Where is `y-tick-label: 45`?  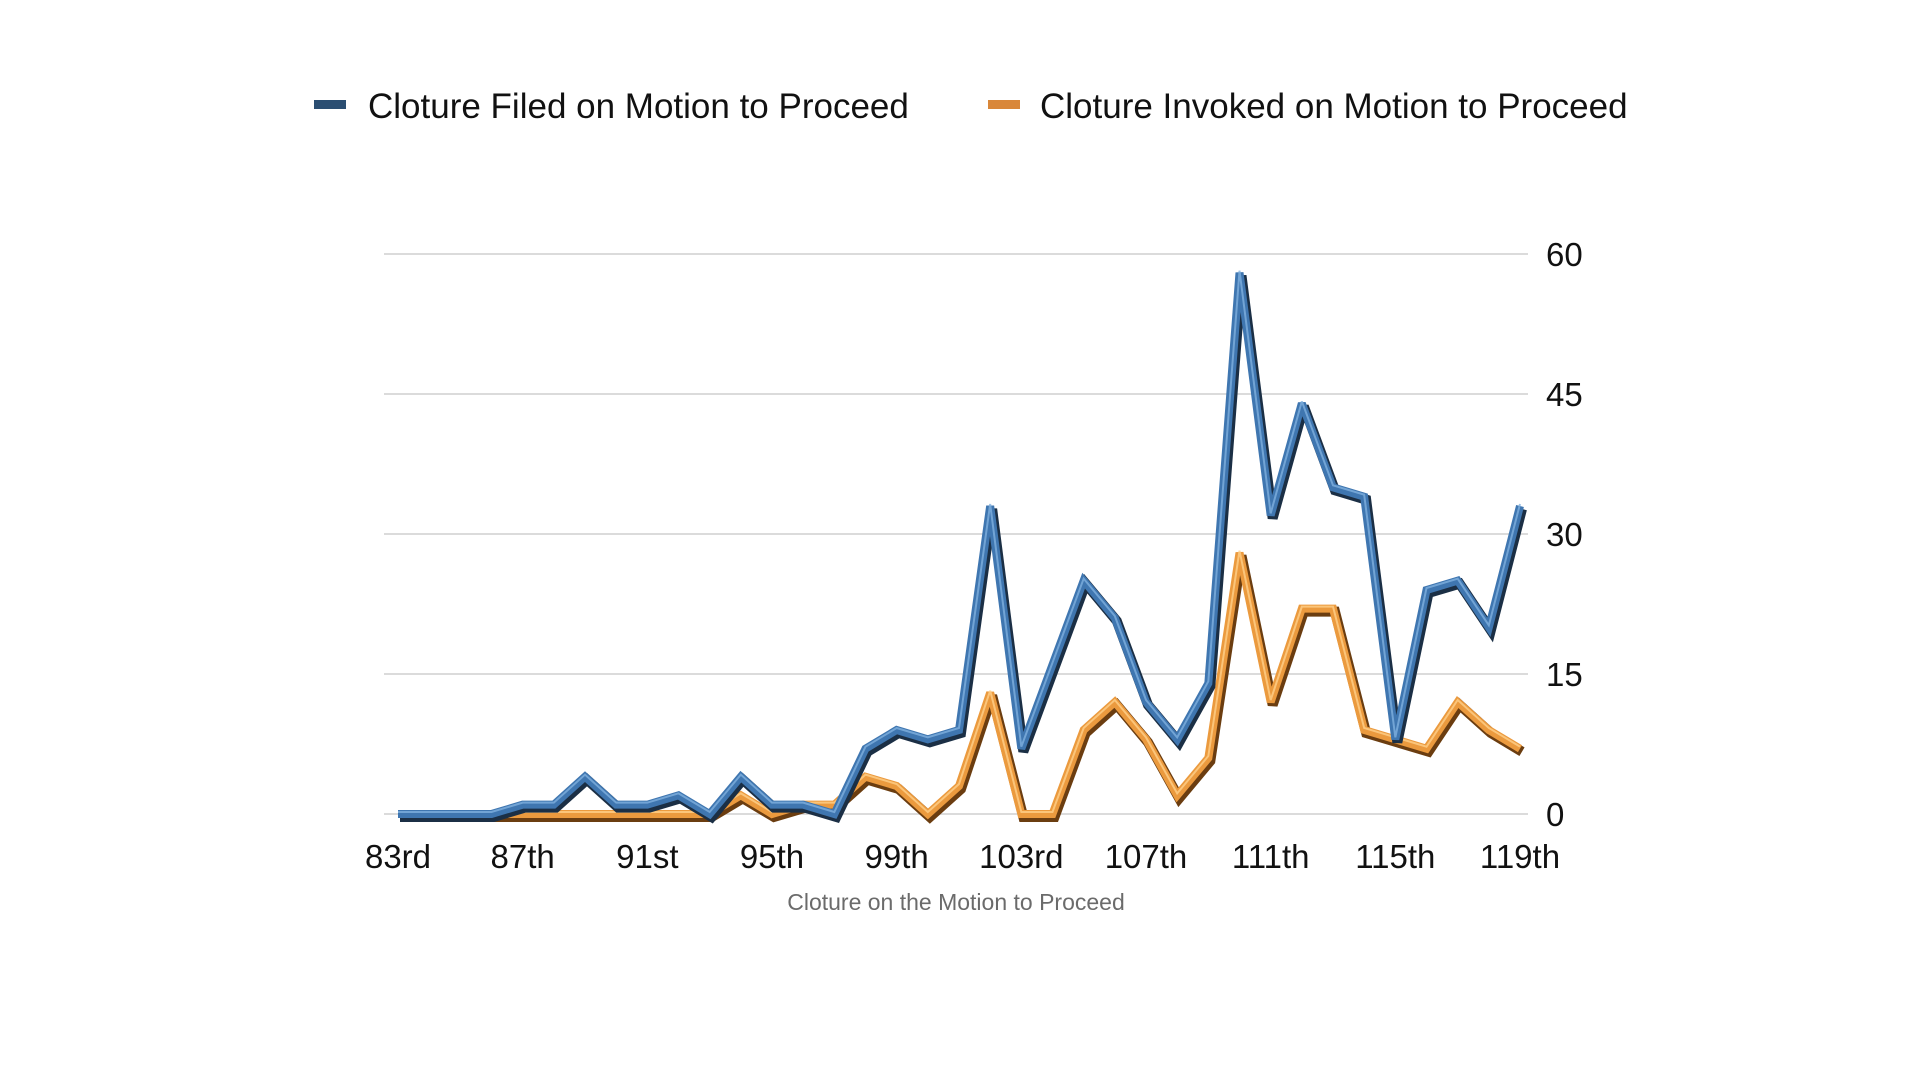
y-tick-label: 45 is located at coordinates (1564, 394).